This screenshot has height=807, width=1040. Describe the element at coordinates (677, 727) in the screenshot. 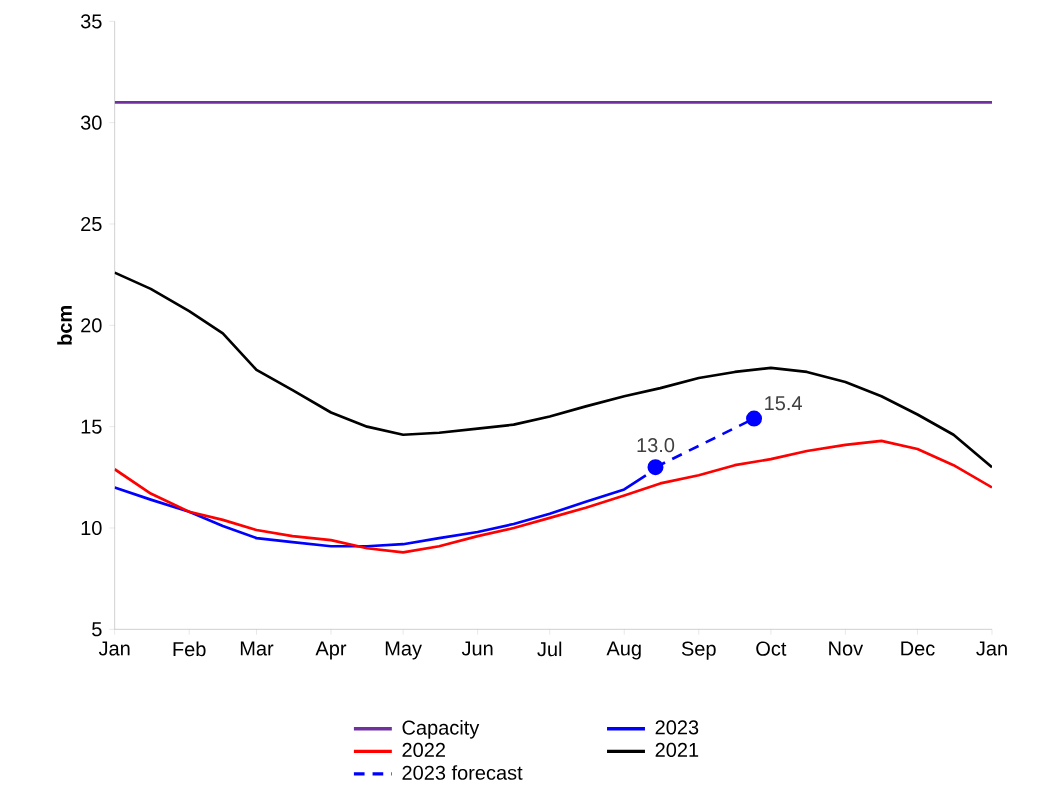

I see `legend-label: 2023` at that location.